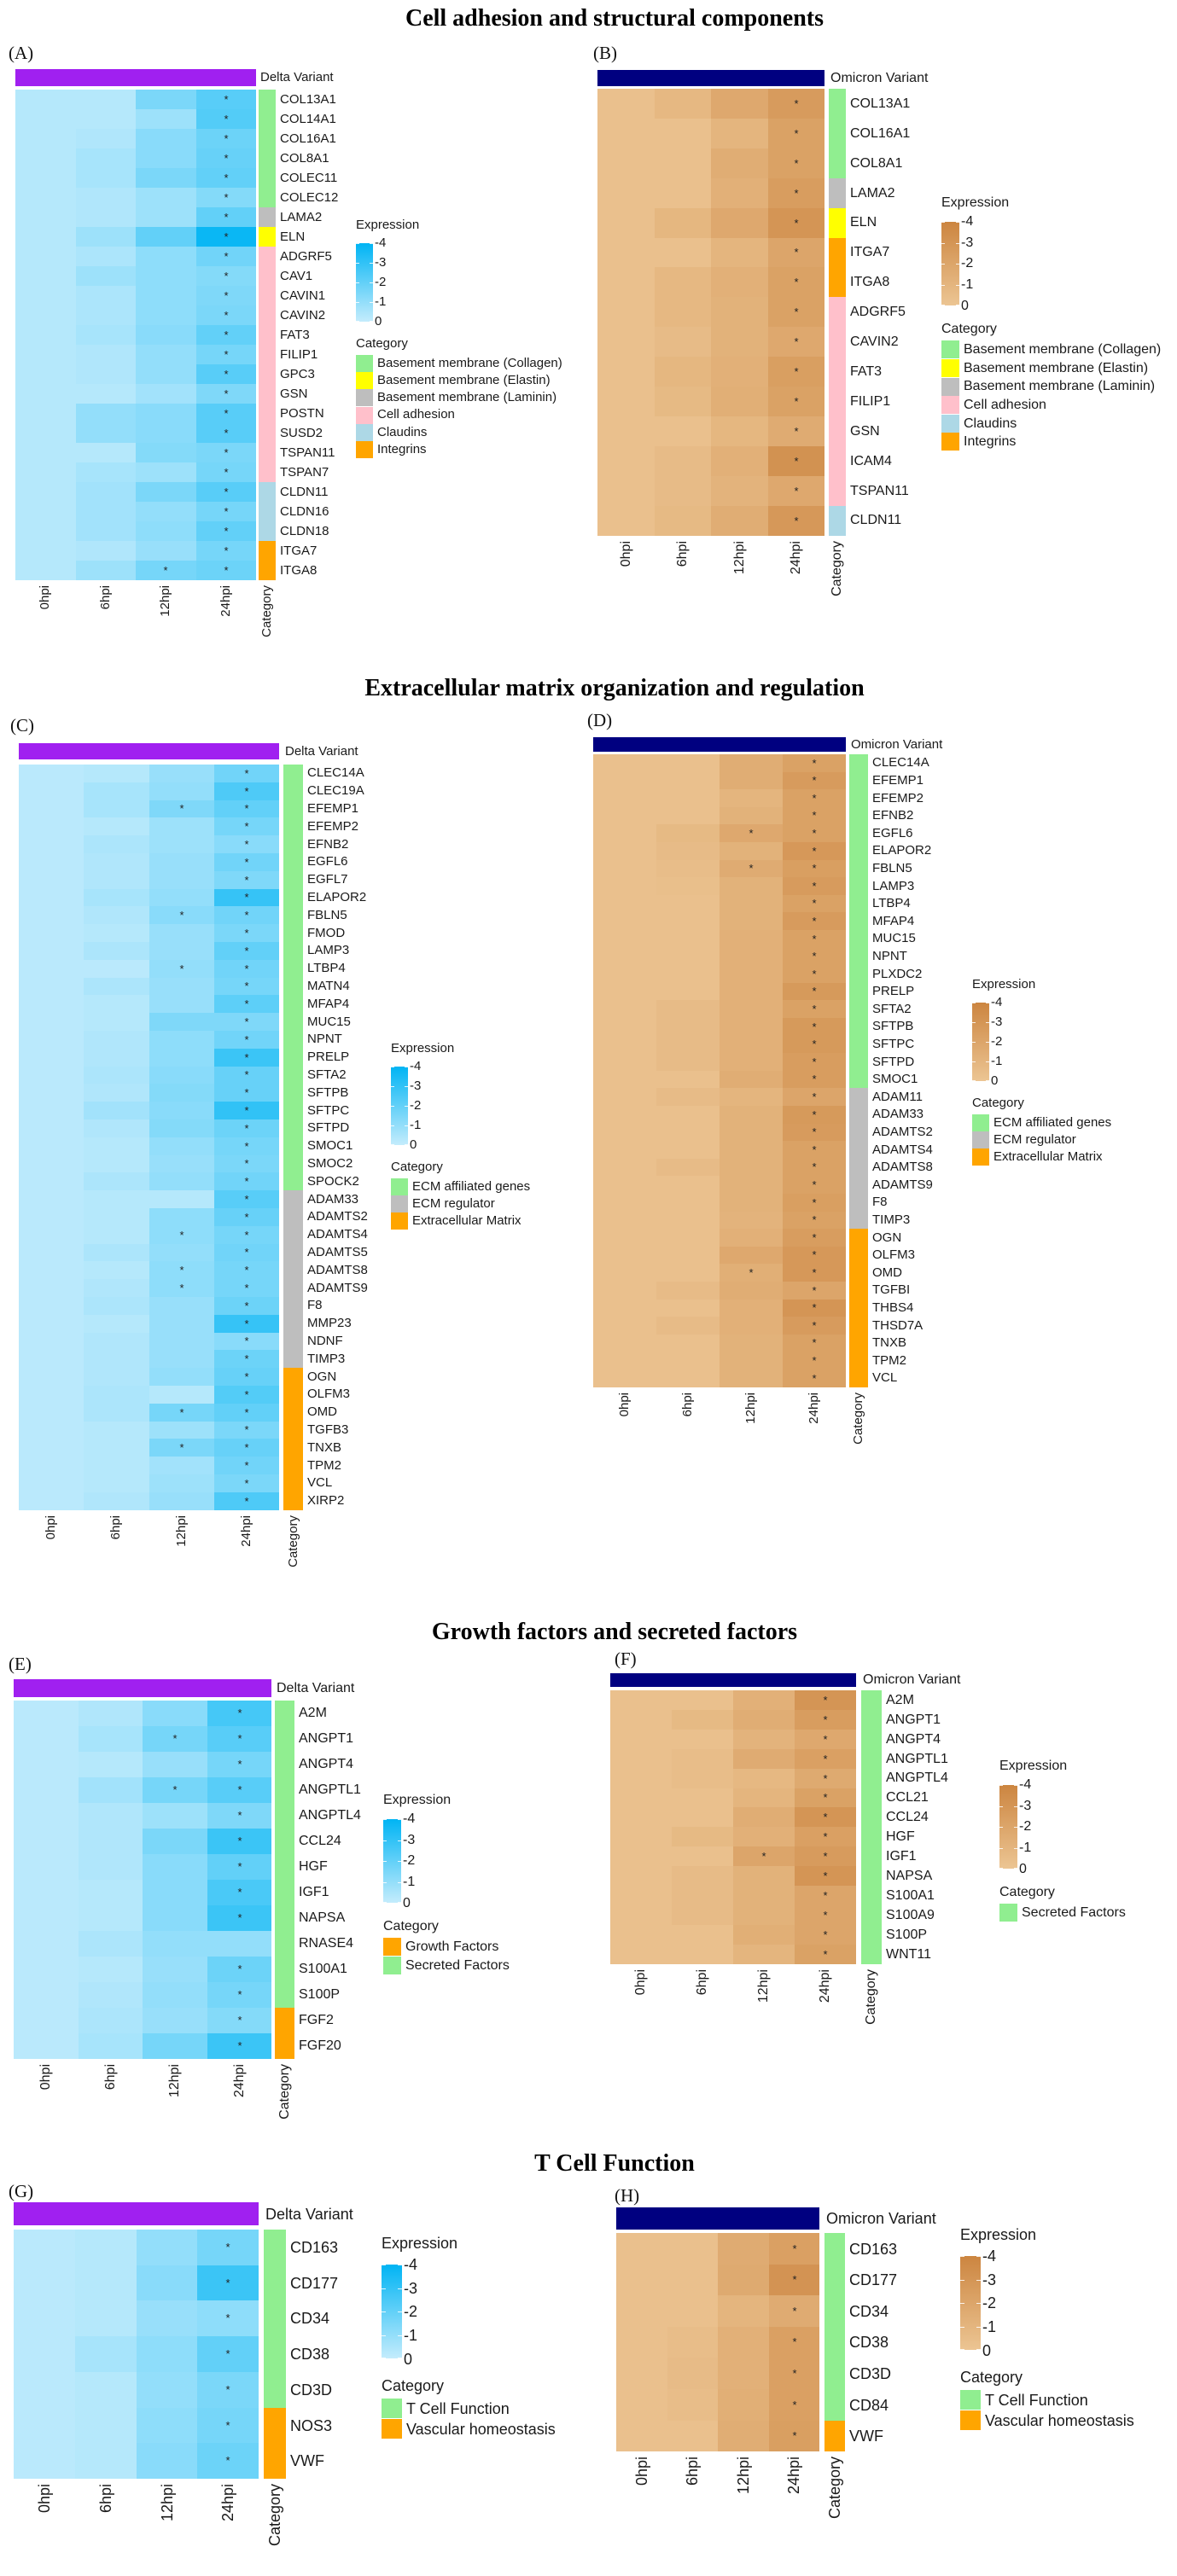 The width and height of the screenshot is (1177, 2576). I want to click on legend-category-label: Integrins, so click(990, 441).